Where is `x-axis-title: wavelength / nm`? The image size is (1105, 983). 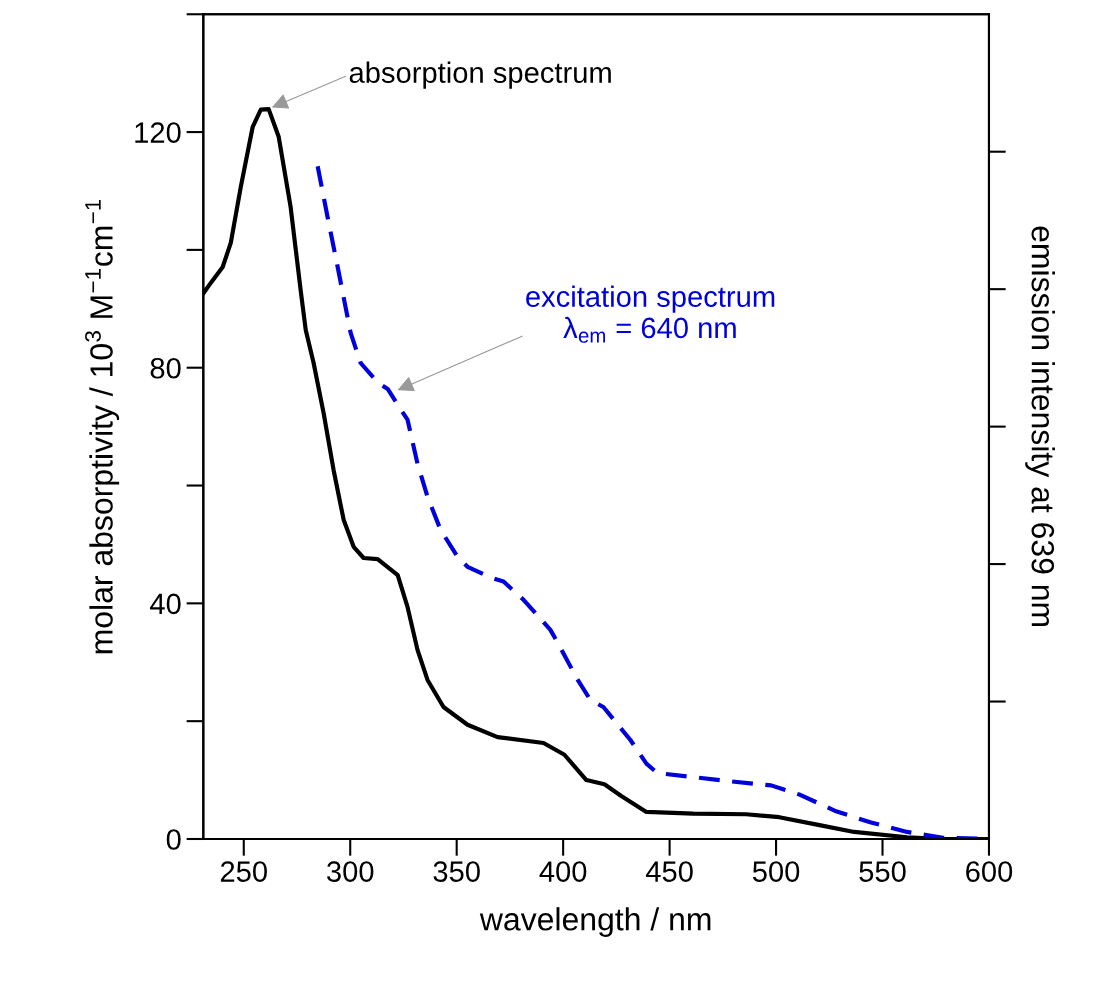
x-axis-title: wavelength / nm is located at coordinates (595, 922).